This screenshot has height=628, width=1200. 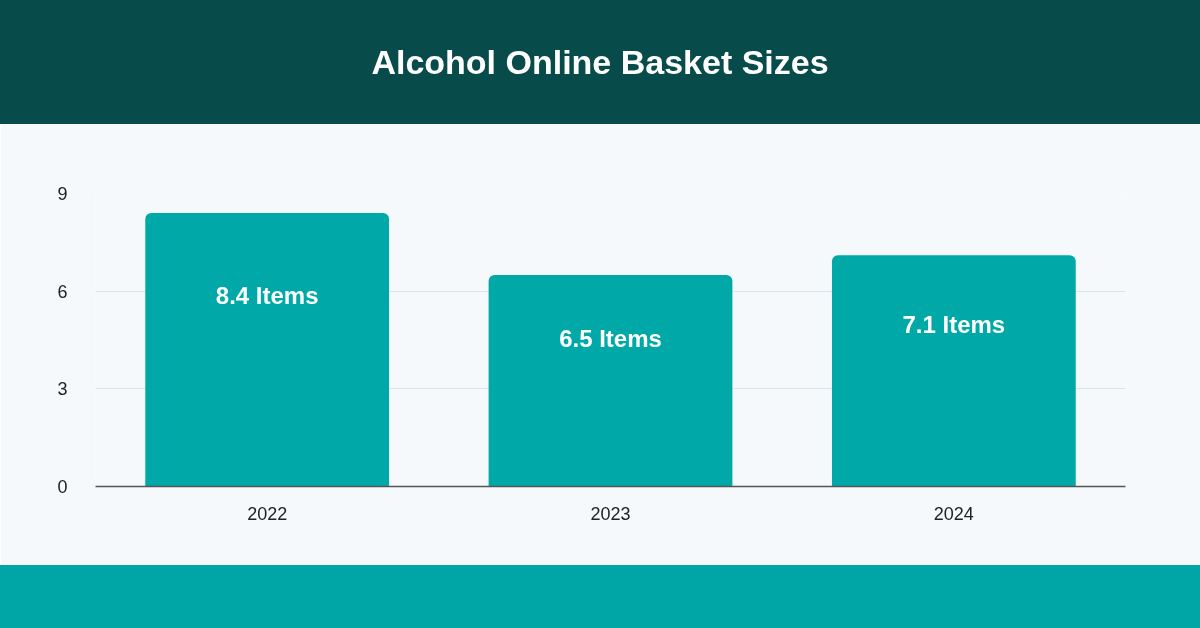 I want to click on y-tick-label: 6, so click(x=62, y=291).